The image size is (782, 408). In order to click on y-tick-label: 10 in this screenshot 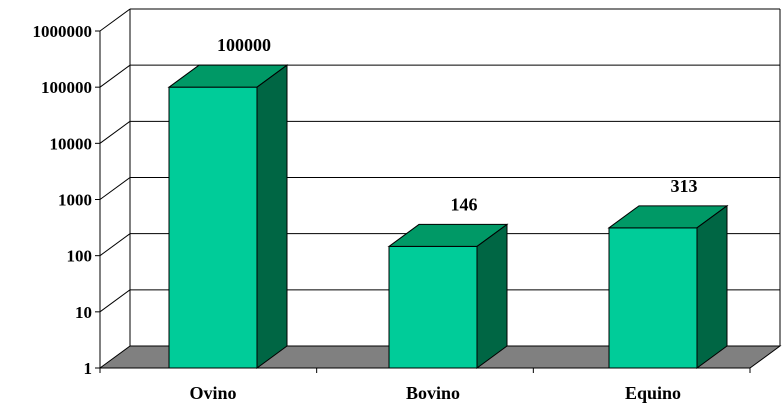, I will do `click(83, 312)`.